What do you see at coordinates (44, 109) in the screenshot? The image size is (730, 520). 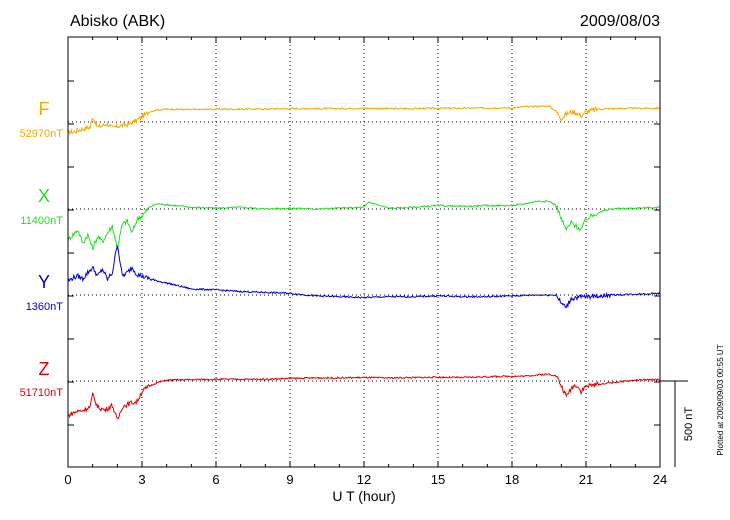 I see `series-name-F: F` at bounding box center [44, 109].